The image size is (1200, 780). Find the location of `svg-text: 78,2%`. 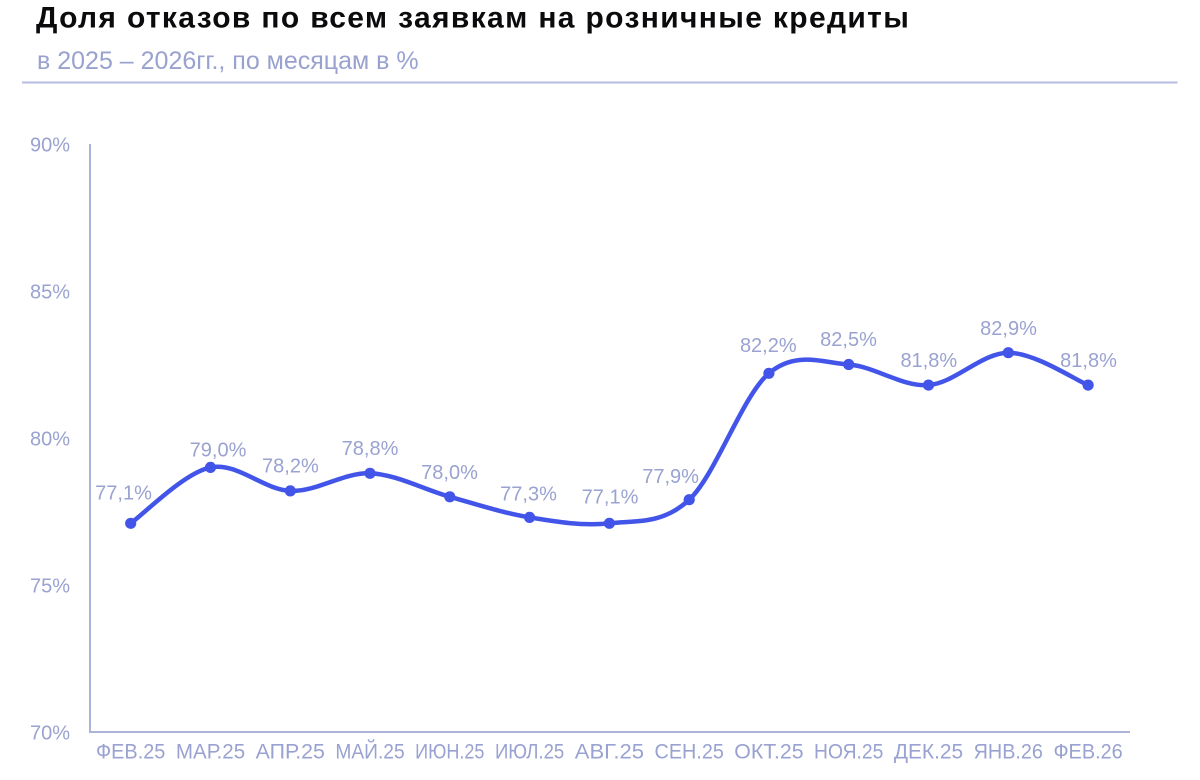

svg-text: 78,2% is located at coordinates (290, 467).